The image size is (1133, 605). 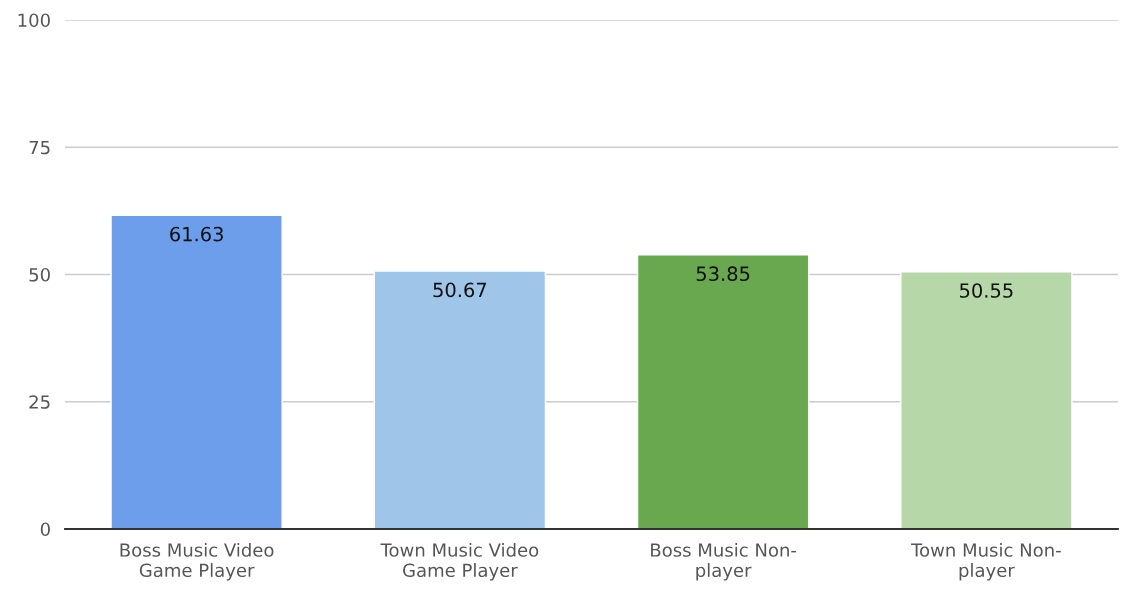 What do you see at coordinates (39, 402) in the screenshot?
I see `y-tick-label: 25` at bounding box center [39, 402].